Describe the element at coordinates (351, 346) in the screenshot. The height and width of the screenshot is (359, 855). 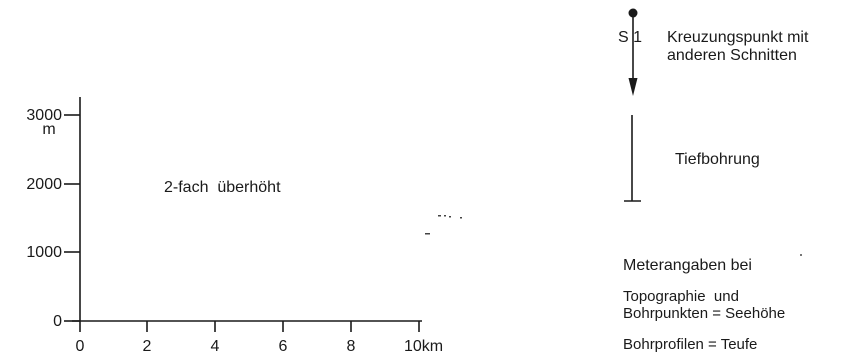
I see `x-tick-label-8: 8` at that location.